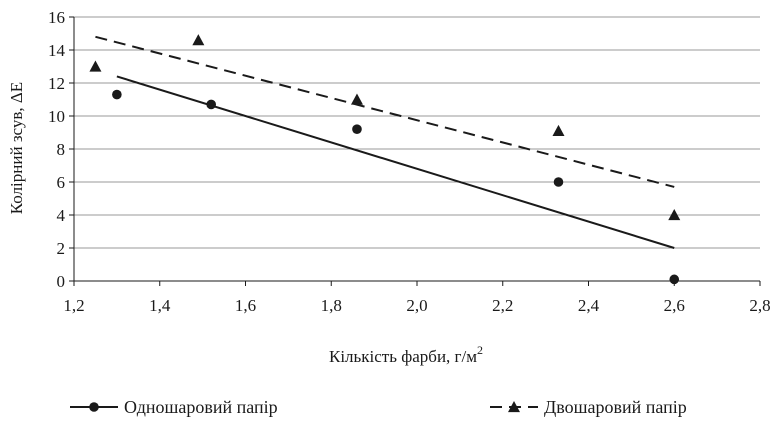 This screenshot has width=776, height=431. What do you see at coordinates (61, 281) in the screenshot?
I see `y-tick-label-0: 0` at bounding box center [61, 281].